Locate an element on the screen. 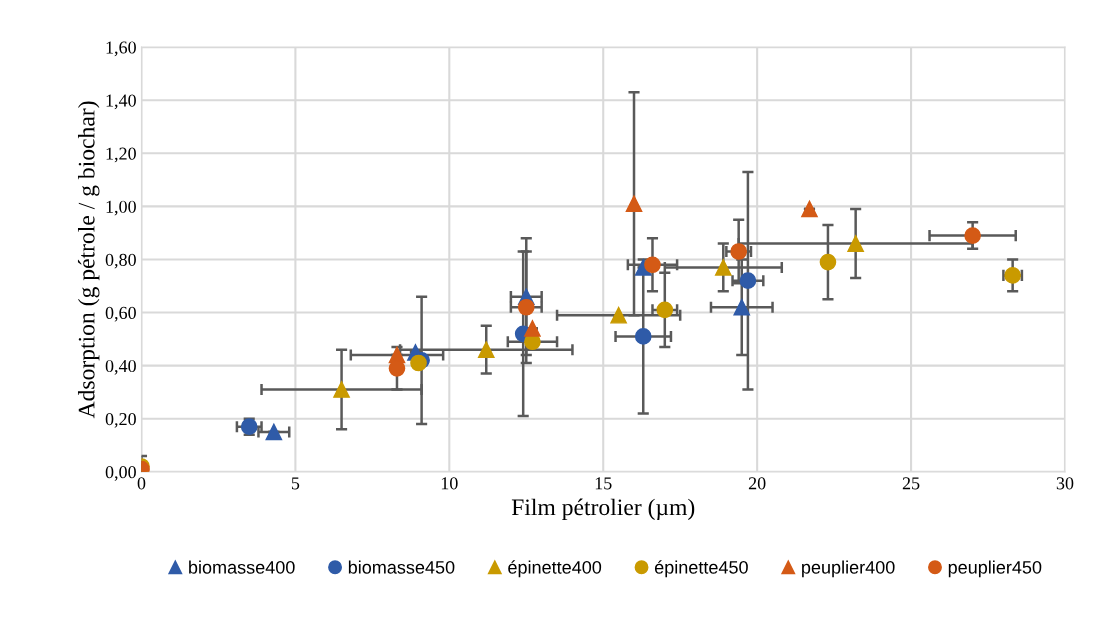 The width and height of the screenshot is (1114, 620). y-tick-label: 1,60 is located at coordinates (121, 49).